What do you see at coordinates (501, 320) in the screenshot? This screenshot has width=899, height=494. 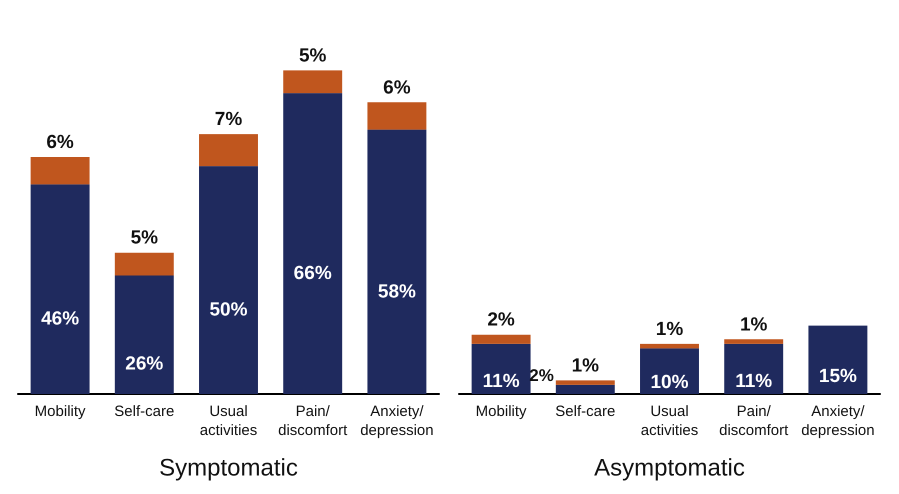 I see `data-label: 2%` at bounding box center [501, 320].